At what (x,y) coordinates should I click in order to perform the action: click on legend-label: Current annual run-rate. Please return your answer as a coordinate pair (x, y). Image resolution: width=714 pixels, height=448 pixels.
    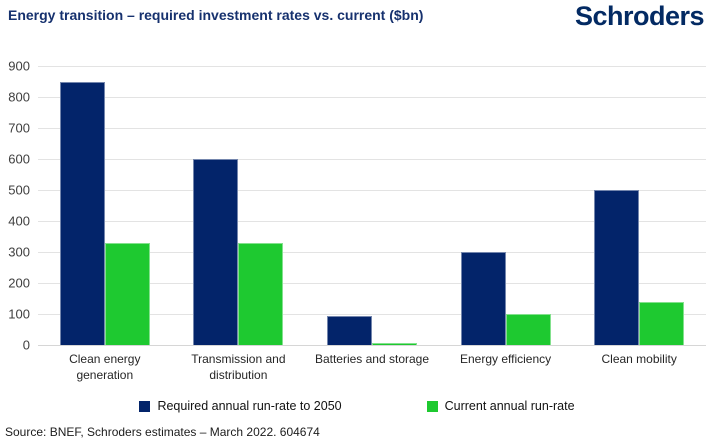
    Looking at the image, I should click on (509, 406).